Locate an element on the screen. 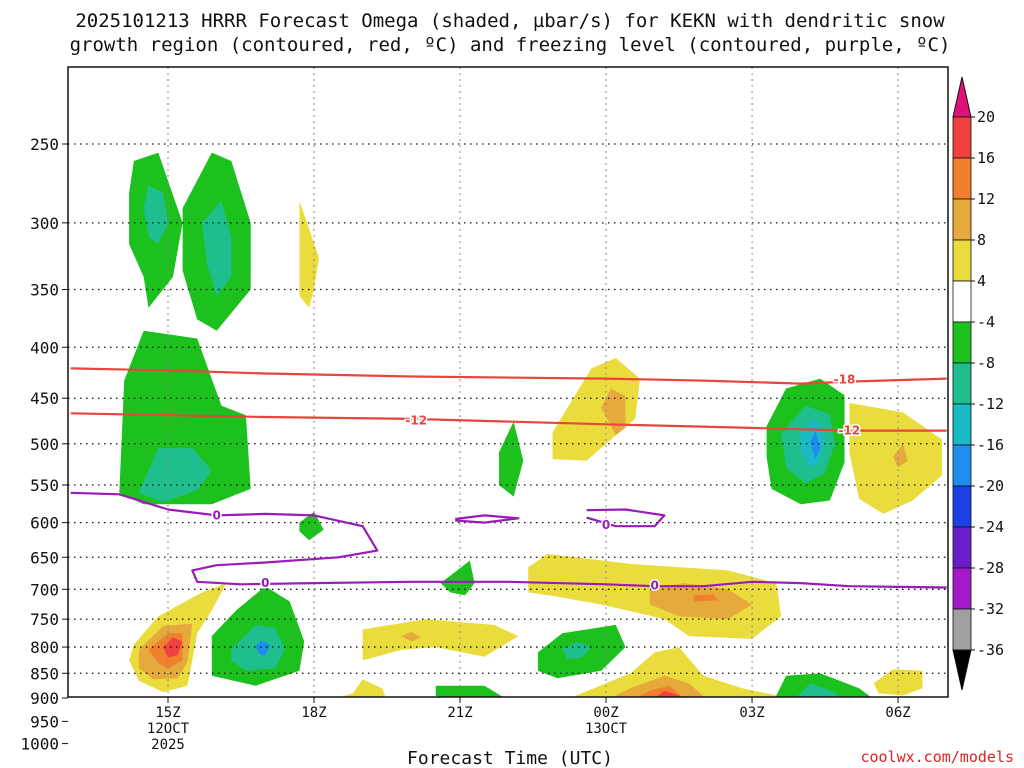 The width and height of the screenshot is (1024, 768). colorbar-tick-label: -4 is located at coordinates (986, 322).